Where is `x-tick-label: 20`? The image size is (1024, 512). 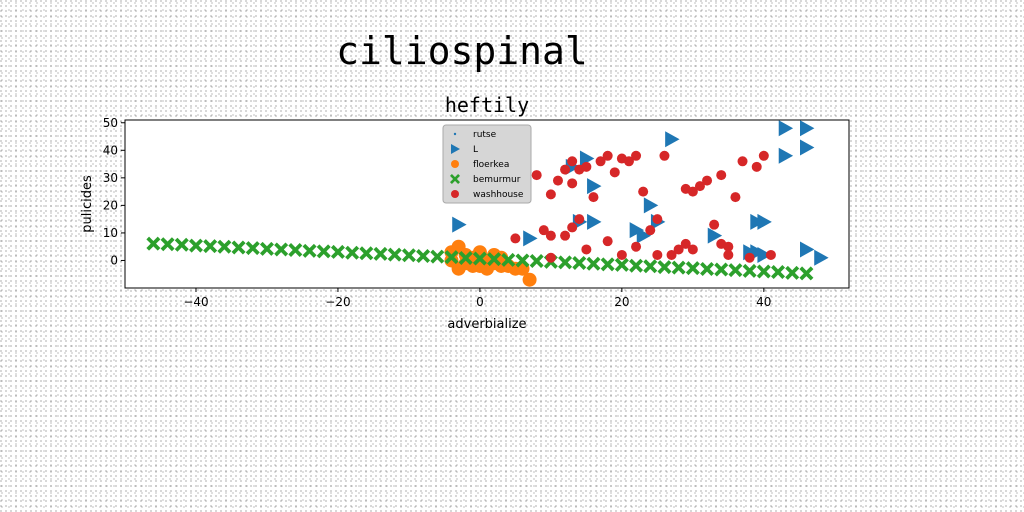 x-tick-label: 20 is located at coordinates (621, 302).